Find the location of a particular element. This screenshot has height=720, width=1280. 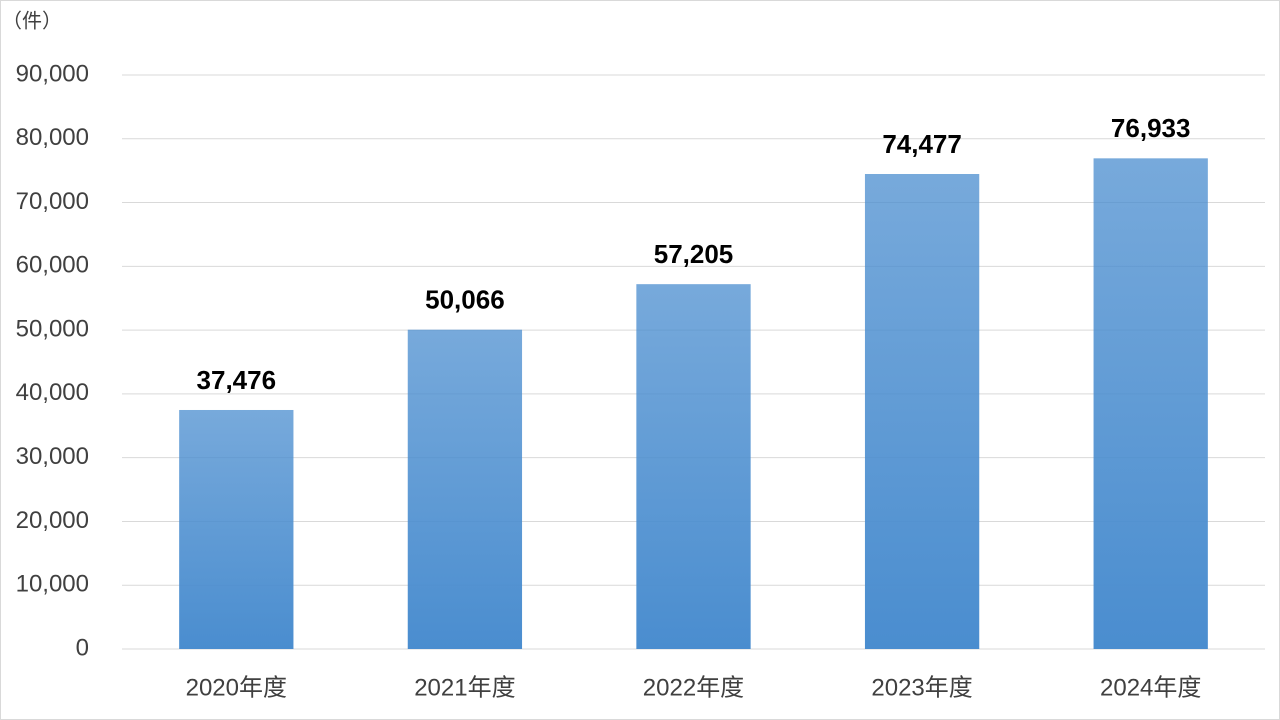

y-tick-label: 40,000 is located at coordinates (52, 392).